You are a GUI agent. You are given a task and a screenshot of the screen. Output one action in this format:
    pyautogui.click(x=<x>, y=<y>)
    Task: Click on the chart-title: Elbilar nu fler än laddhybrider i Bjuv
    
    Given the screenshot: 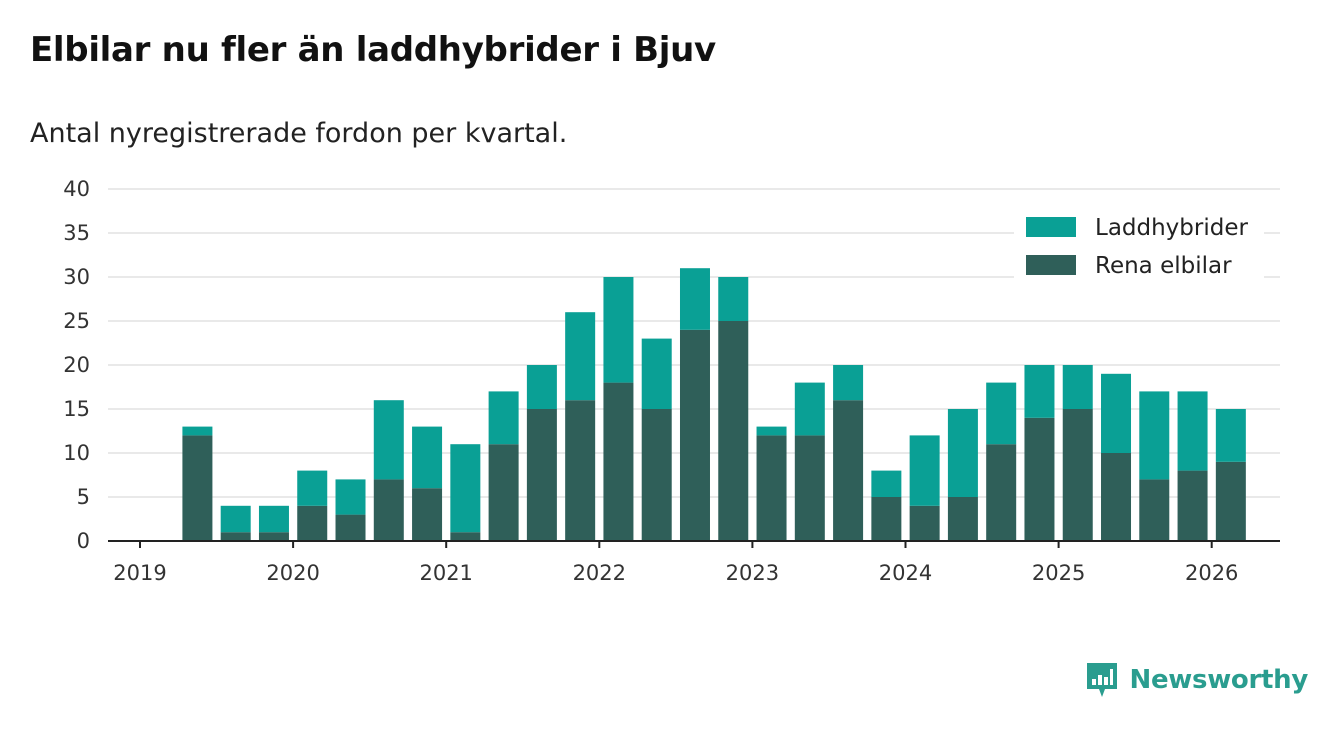 What is the action you would take?
    pyautogui.click(x=373, y=50)
    